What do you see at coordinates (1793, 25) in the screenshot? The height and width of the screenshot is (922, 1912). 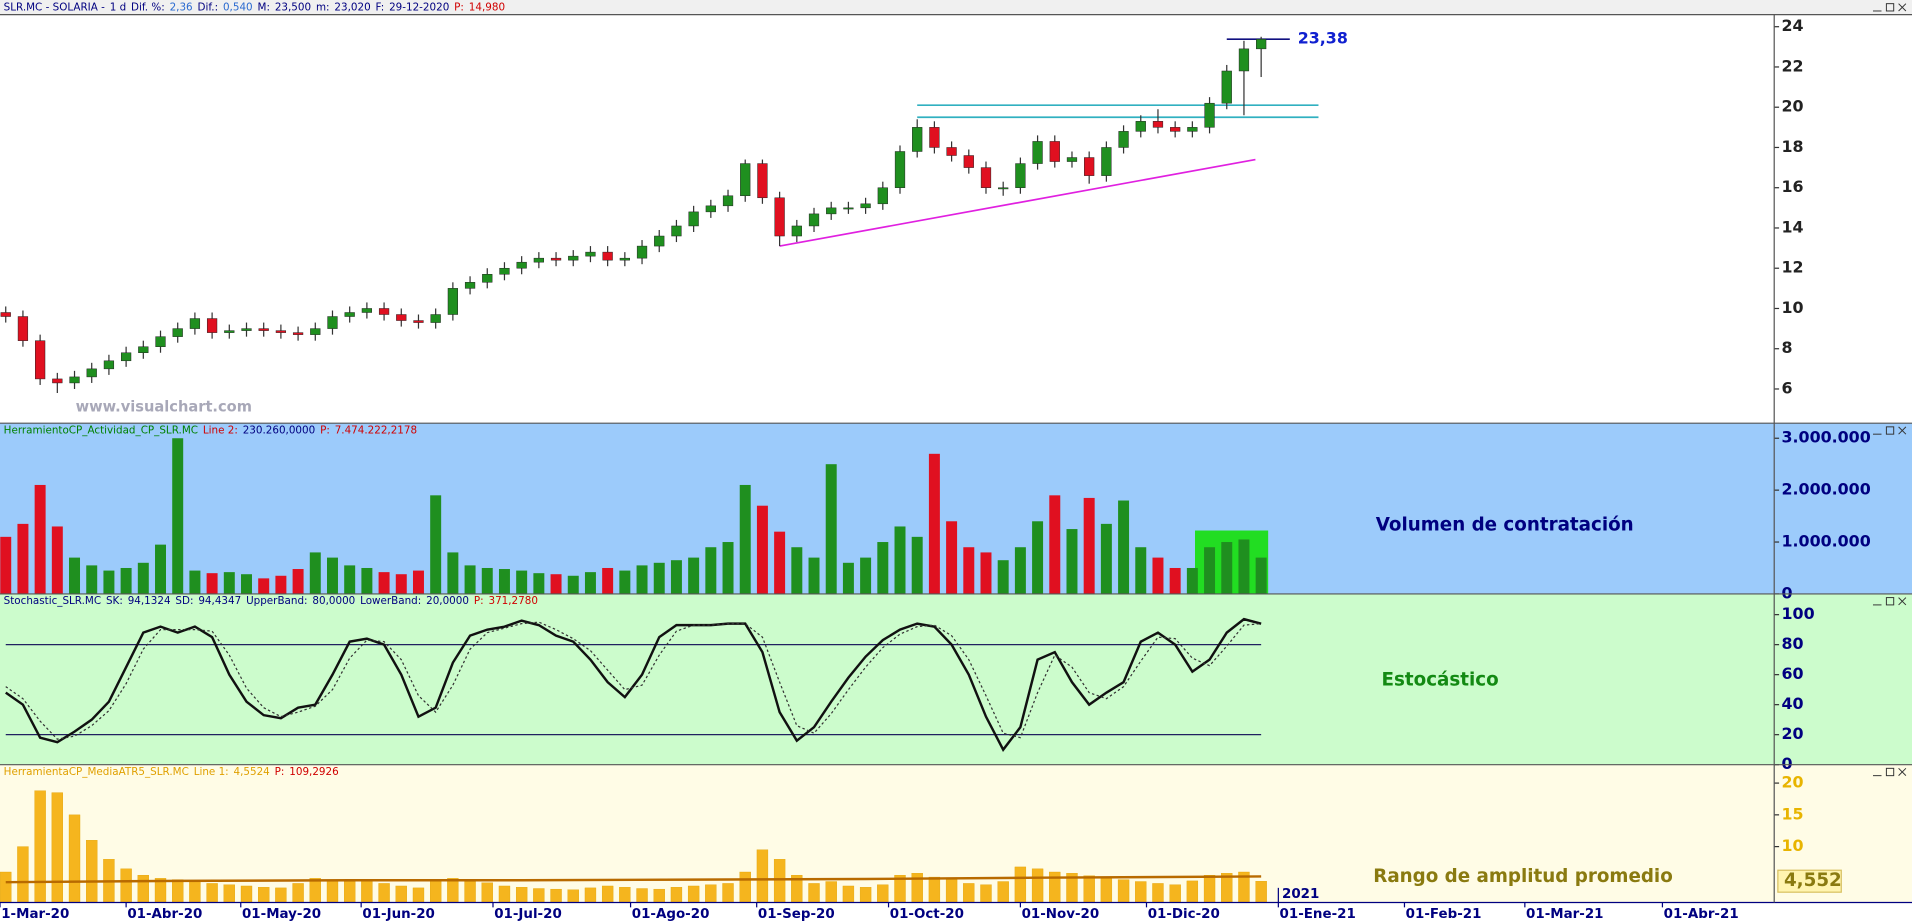 I see `y-tick-label: 24` at bounding box center [1793, 25].